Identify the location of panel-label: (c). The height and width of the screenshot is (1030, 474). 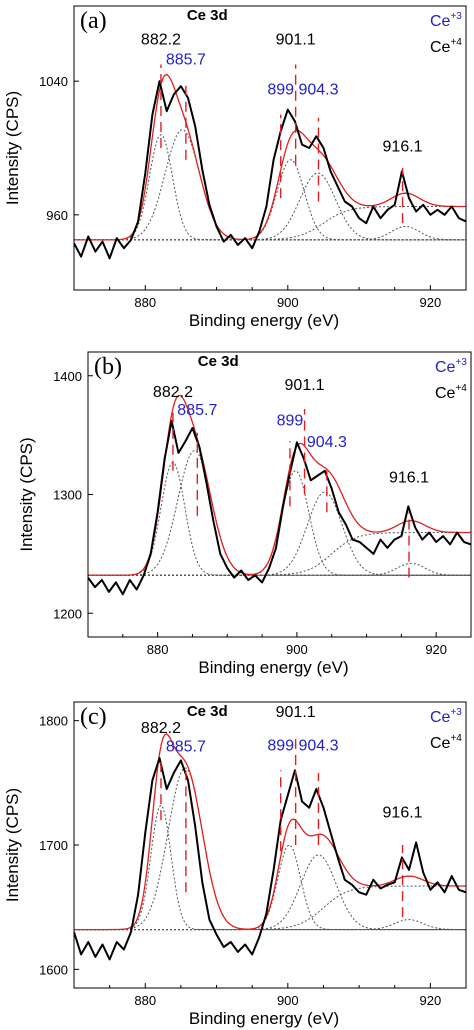
(93, 717).